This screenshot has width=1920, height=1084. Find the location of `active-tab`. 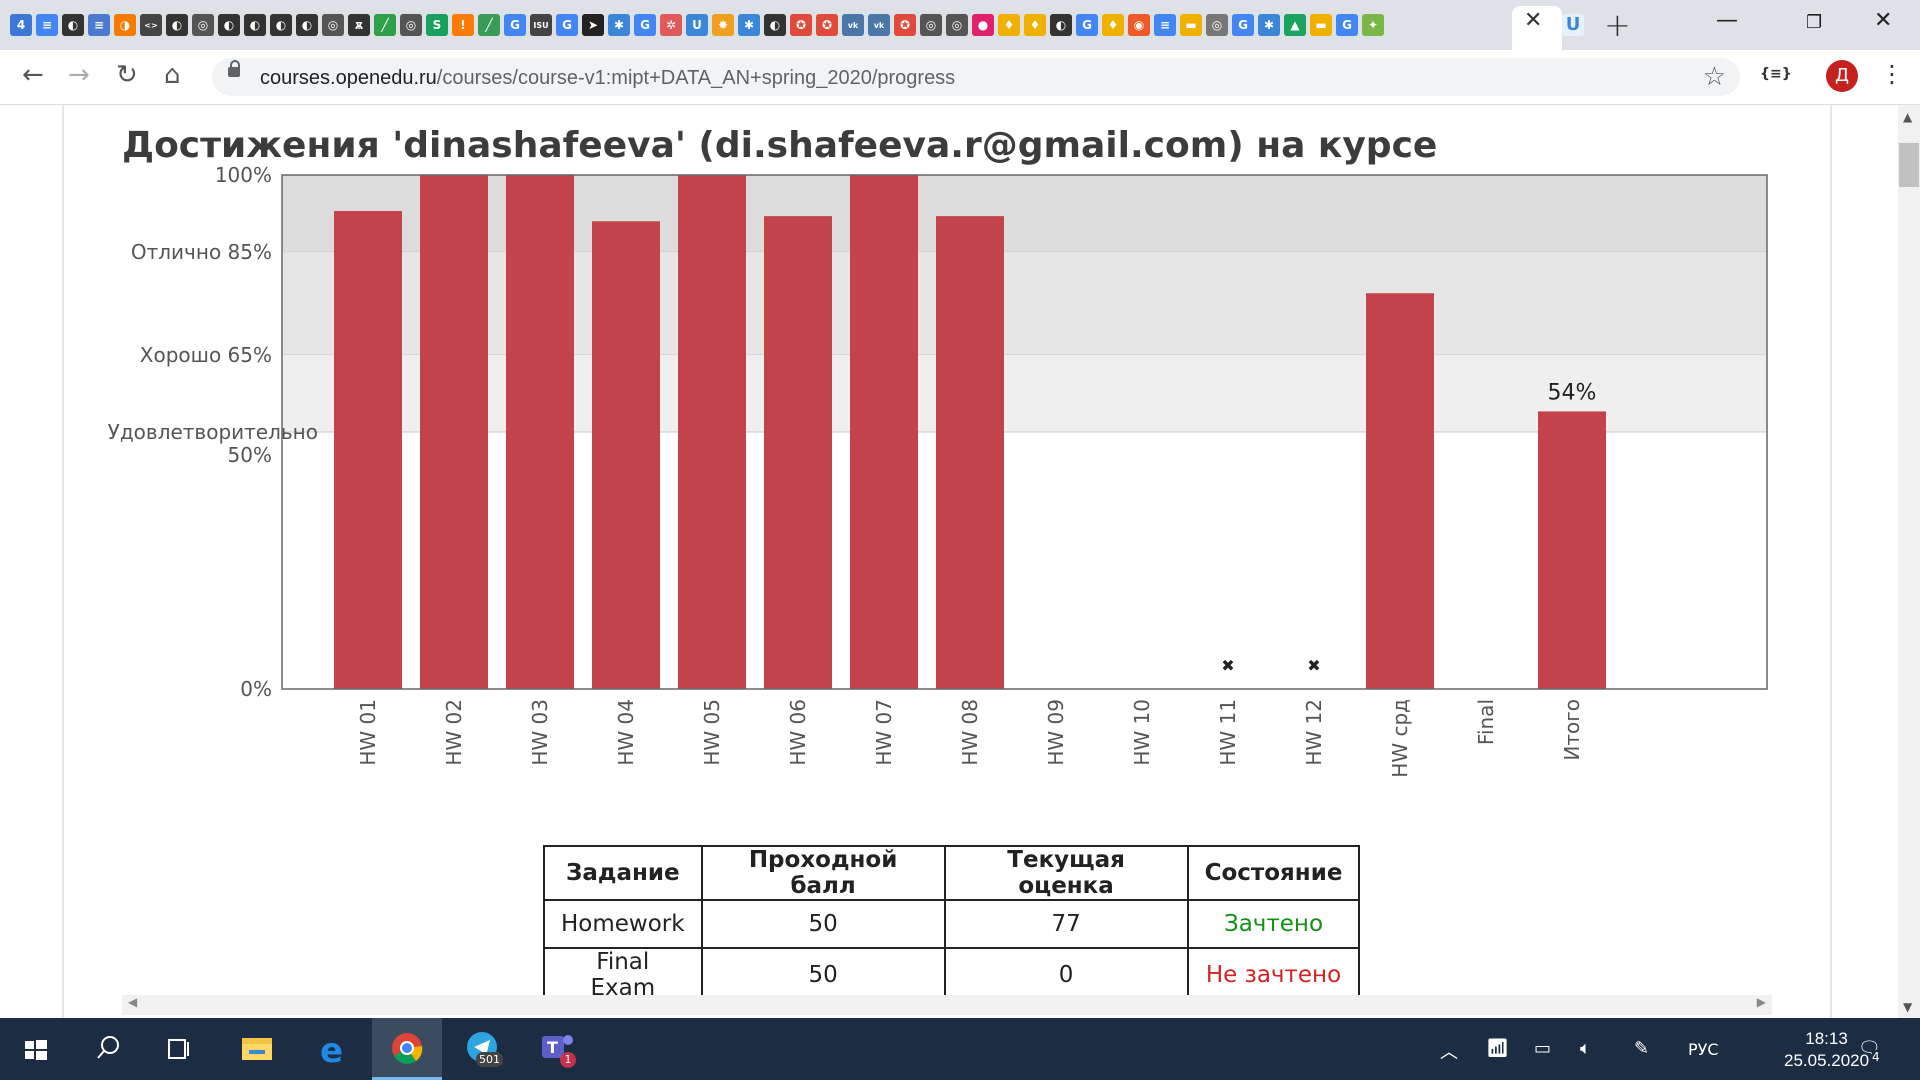

active-tab is located at coordinates (1537, 28).